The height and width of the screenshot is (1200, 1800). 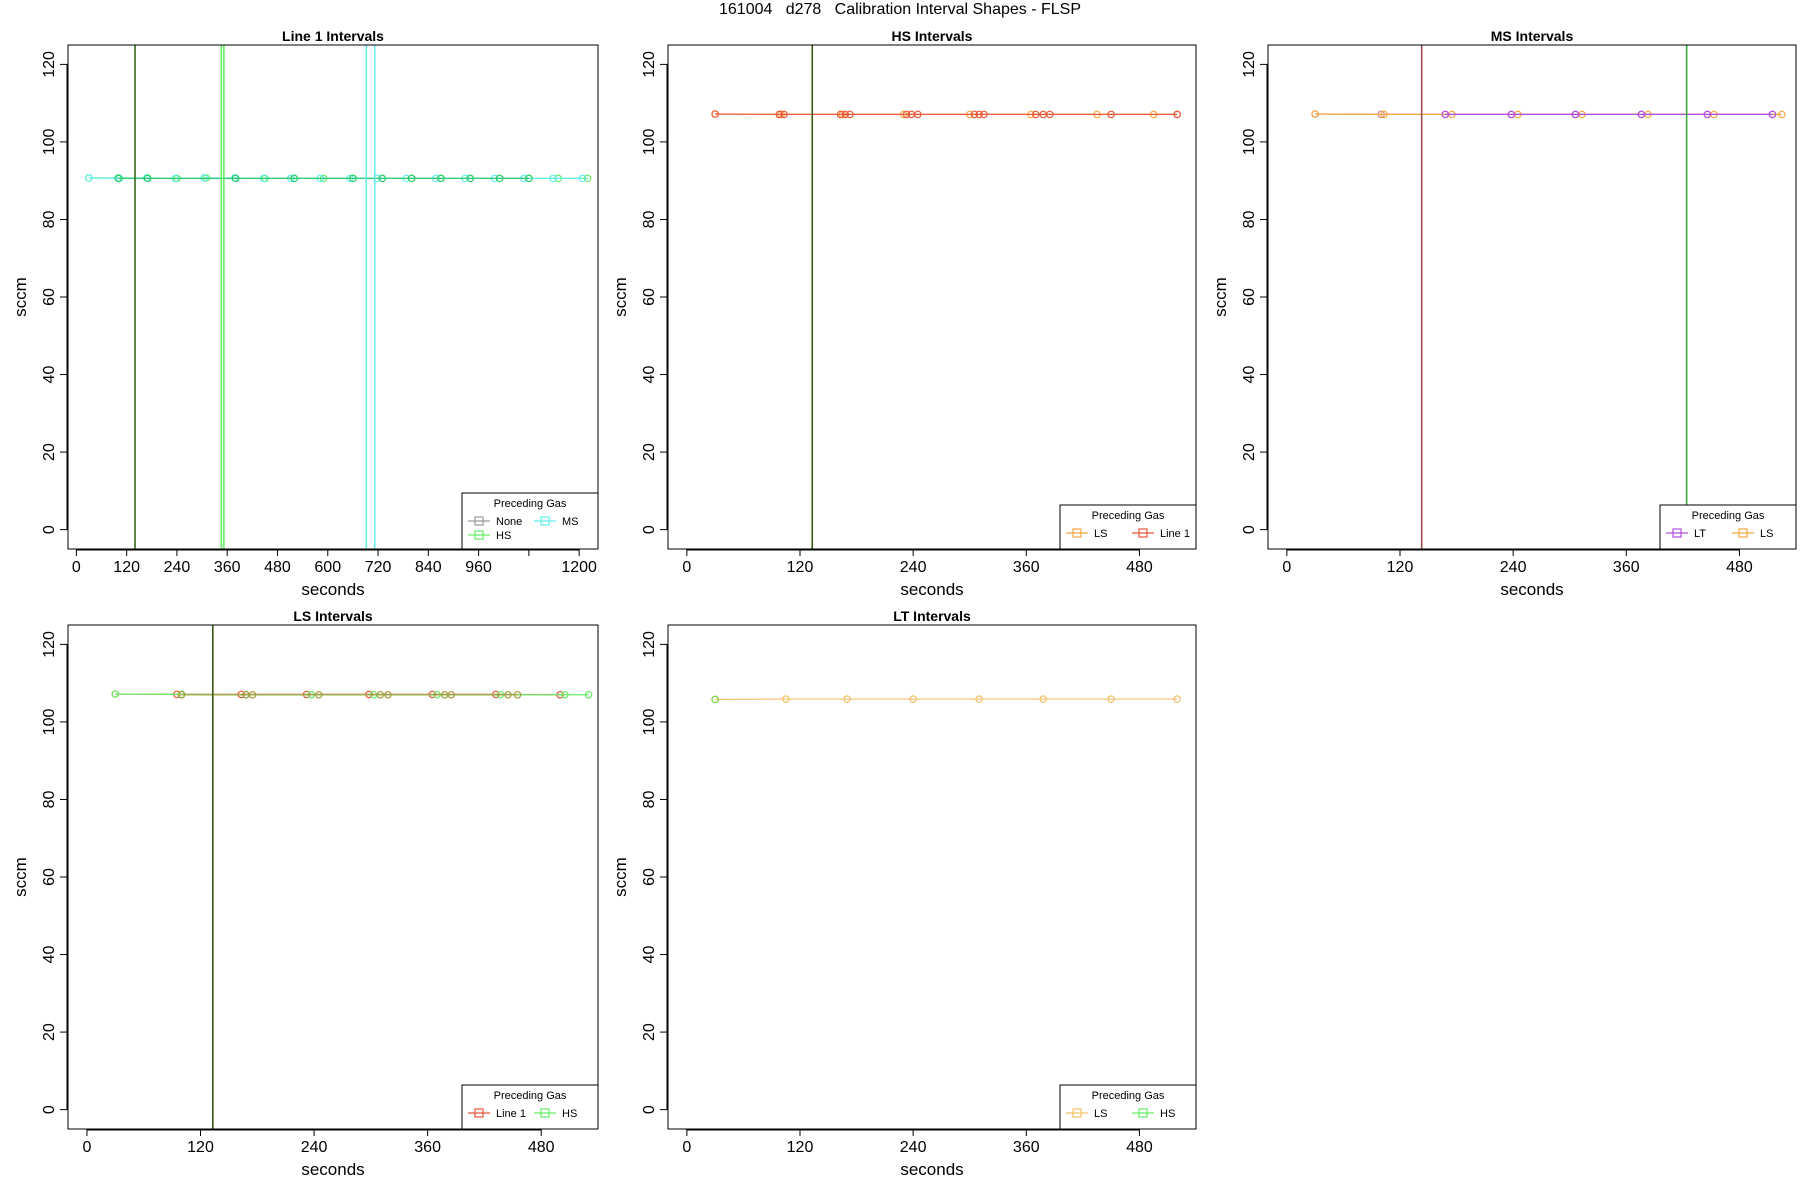 I want to click on x-tick-label: 840, so click(x=428, y=567).